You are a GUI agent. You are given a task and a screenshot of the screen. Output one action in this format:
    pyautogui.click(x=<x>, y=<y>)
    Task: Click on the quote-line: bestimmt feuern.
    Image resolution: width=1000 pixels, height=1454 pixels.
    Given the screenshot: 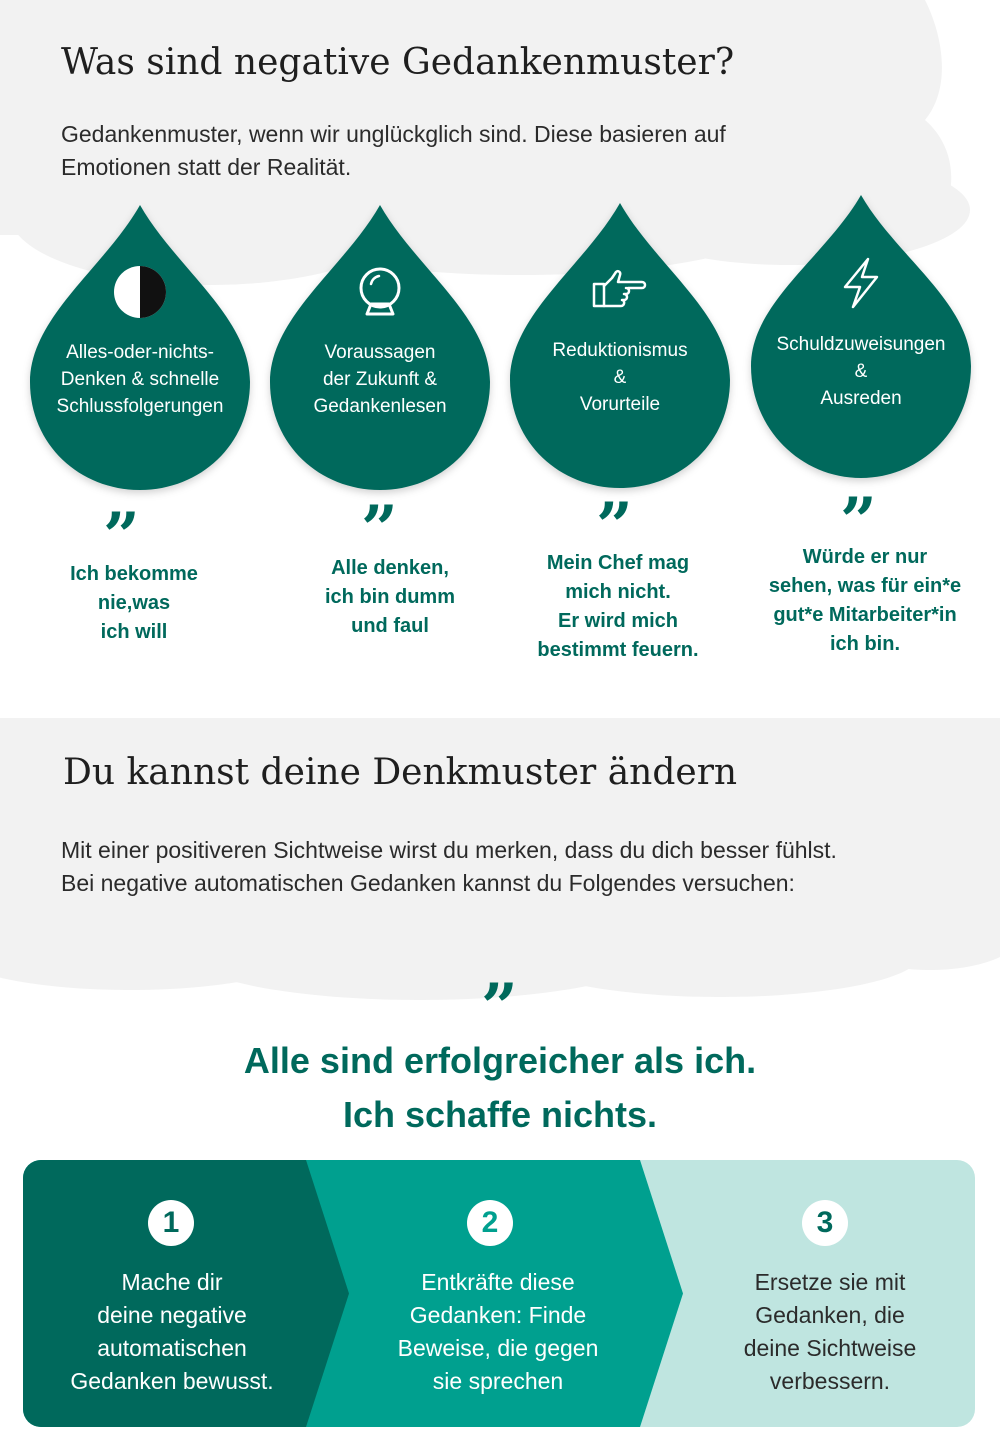 What is the action you would take?
    pyautogui.click(x=618, y=650)
    